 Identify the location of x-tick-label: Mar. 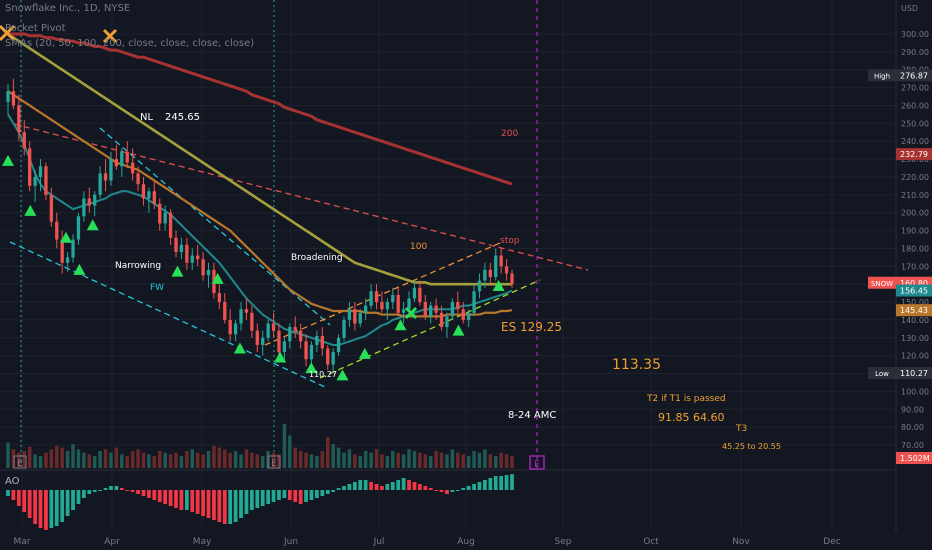
(22, 542).